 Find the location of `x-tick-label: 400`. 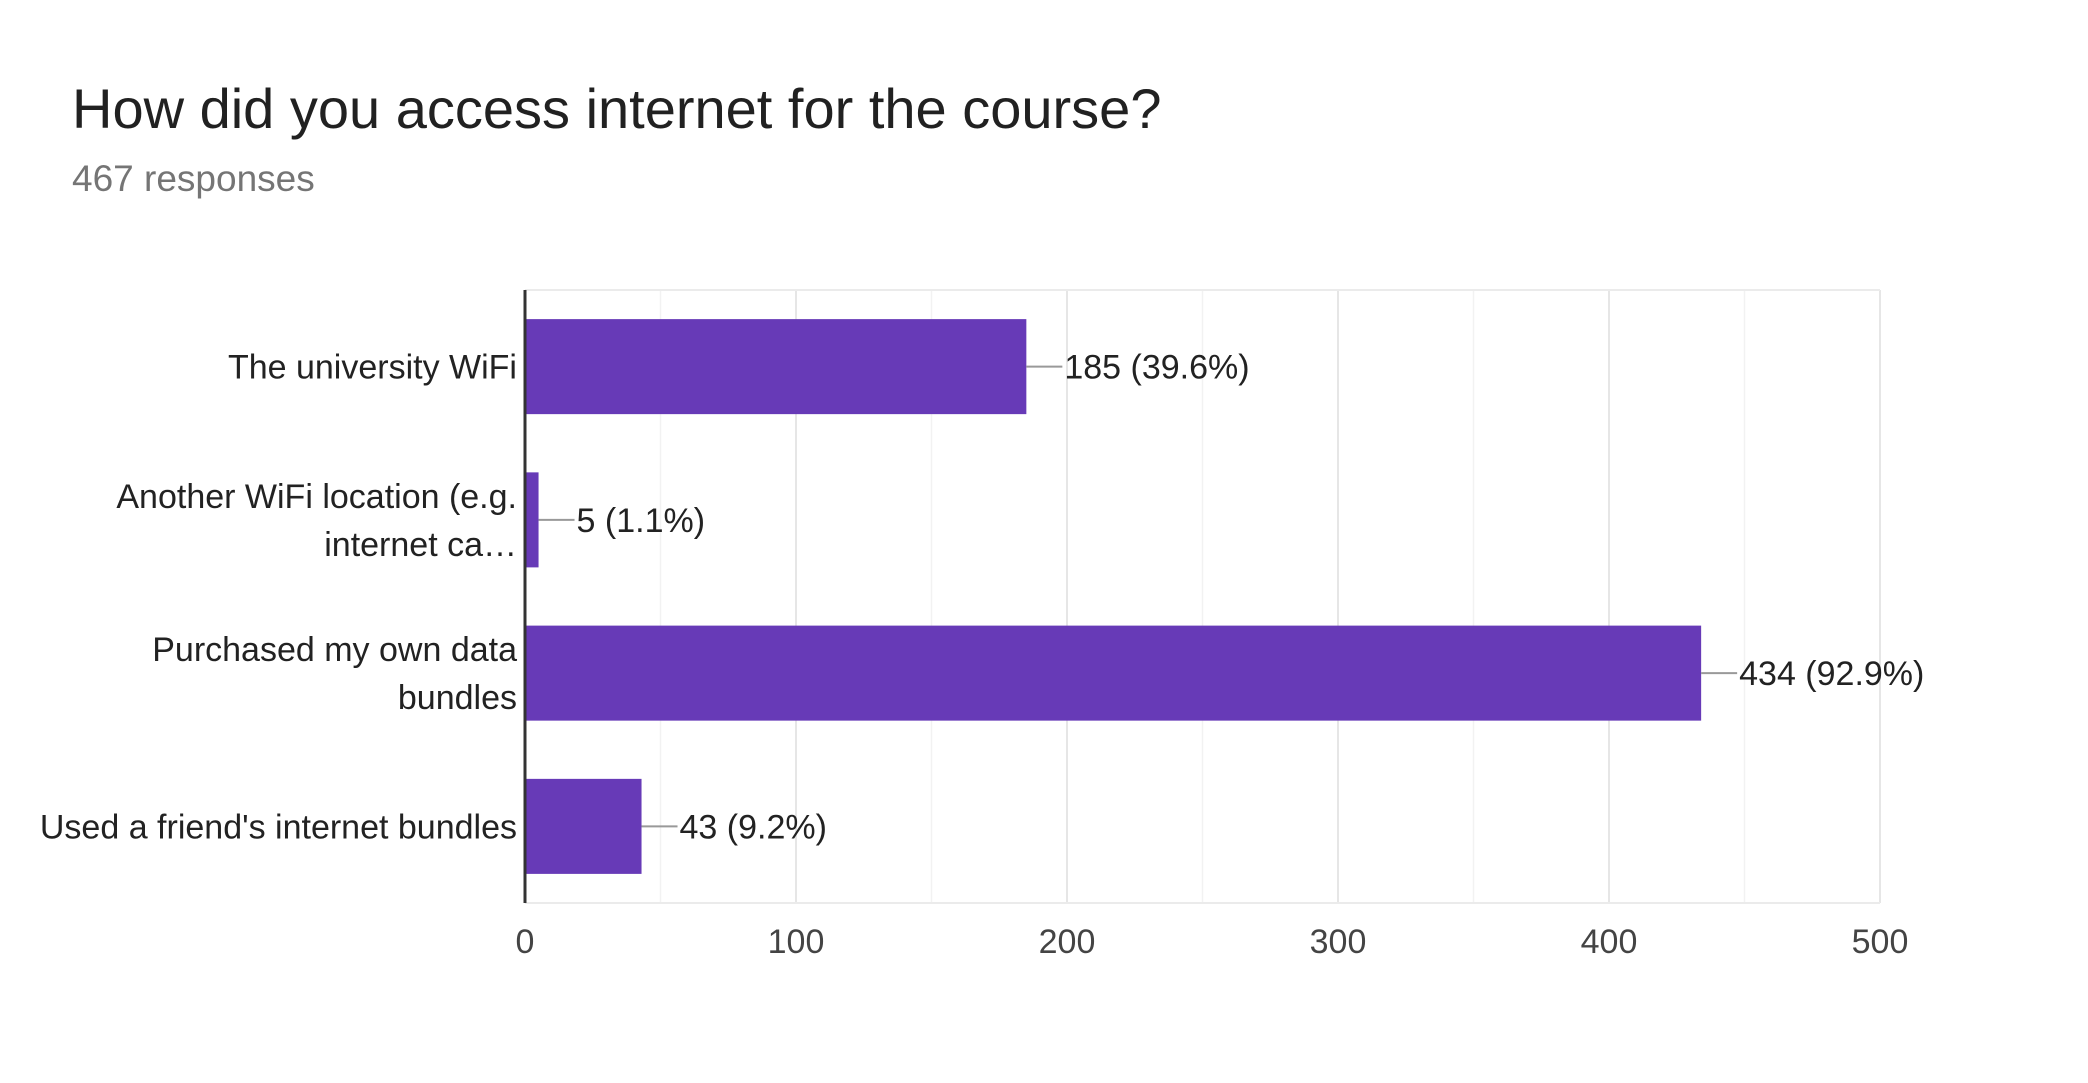

x-tick-label: 400 is located at coordinates (1609, 942).